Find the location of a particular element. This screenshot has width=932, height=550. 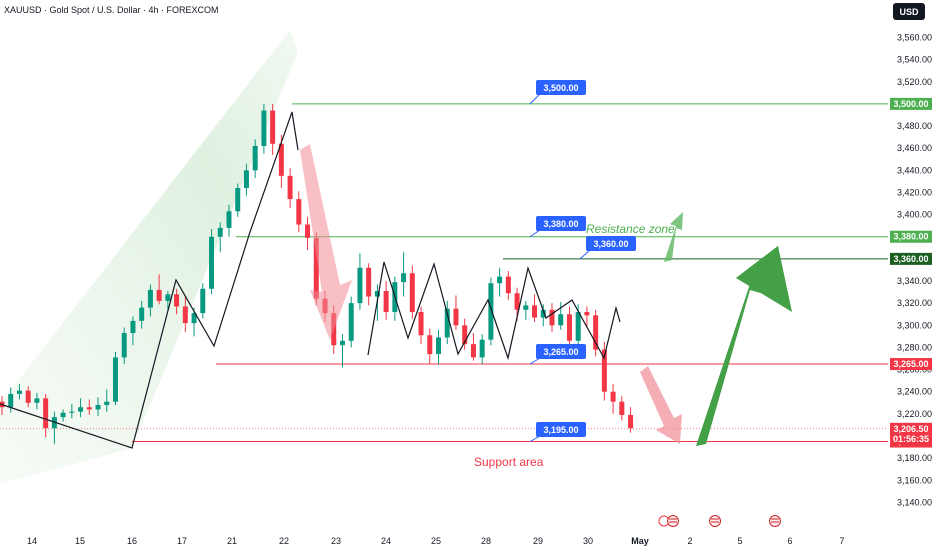

price-callout: 3,195.00 is located at coordinates (557, 432).